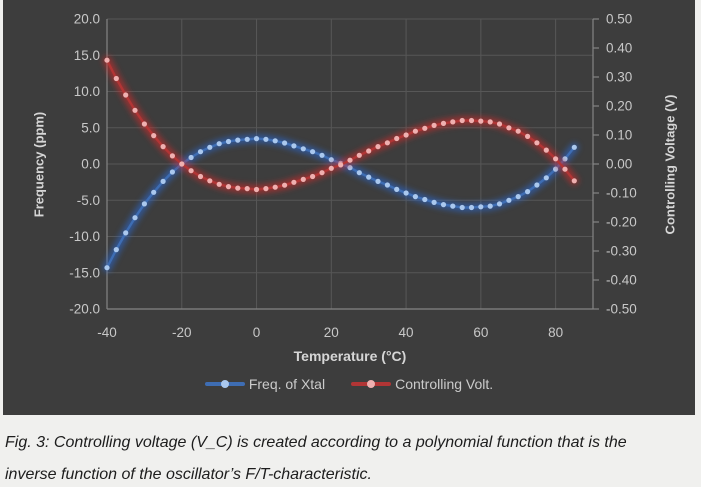 Image resolution: width=701 pixels, height=487 pixels. I want to click on x-axis-tick-label: 0, so click(257, 332).